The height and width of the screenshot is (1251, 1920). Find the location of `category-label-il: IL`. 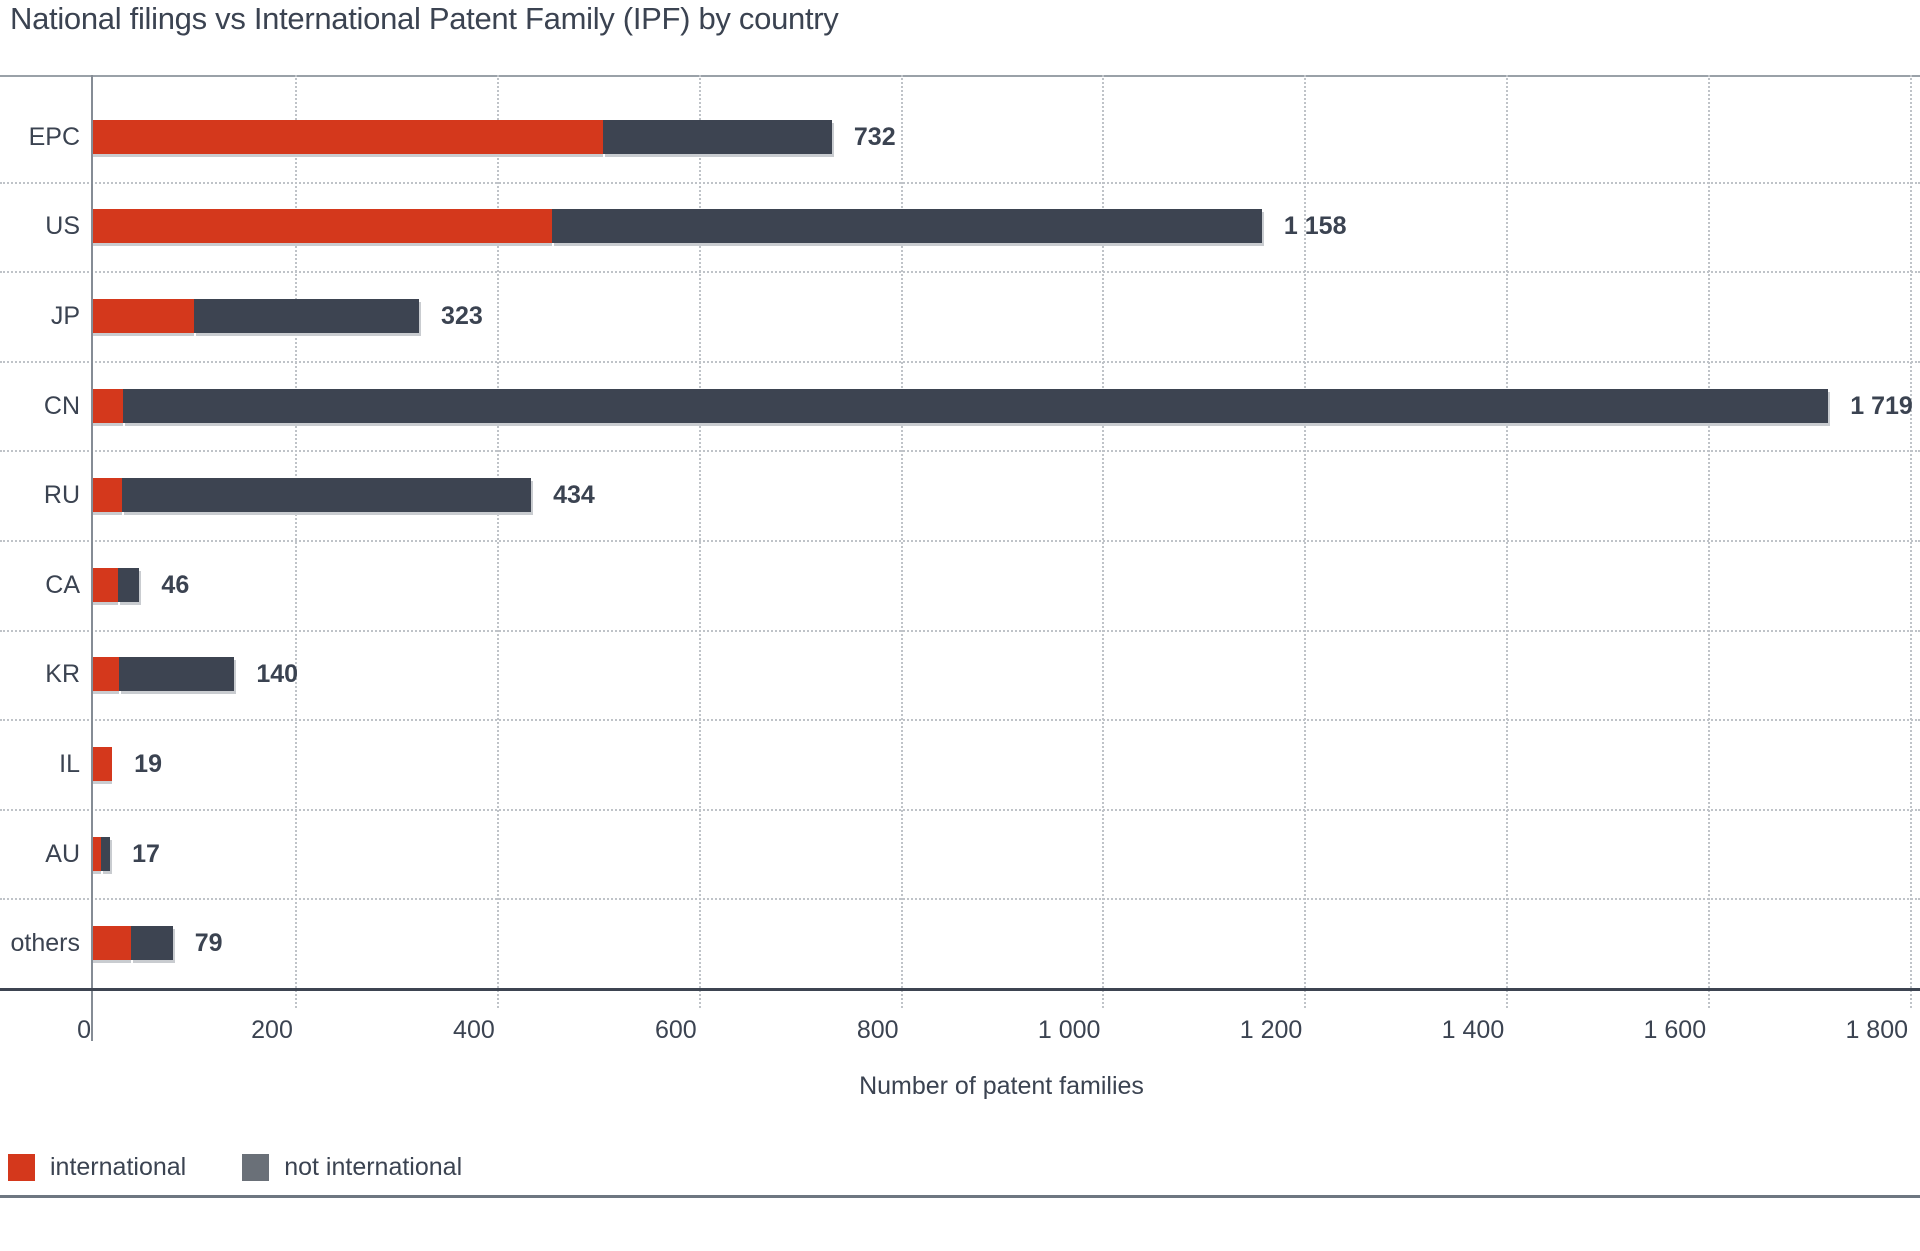

category-label-il: IL is located at coordinates (69, 764).